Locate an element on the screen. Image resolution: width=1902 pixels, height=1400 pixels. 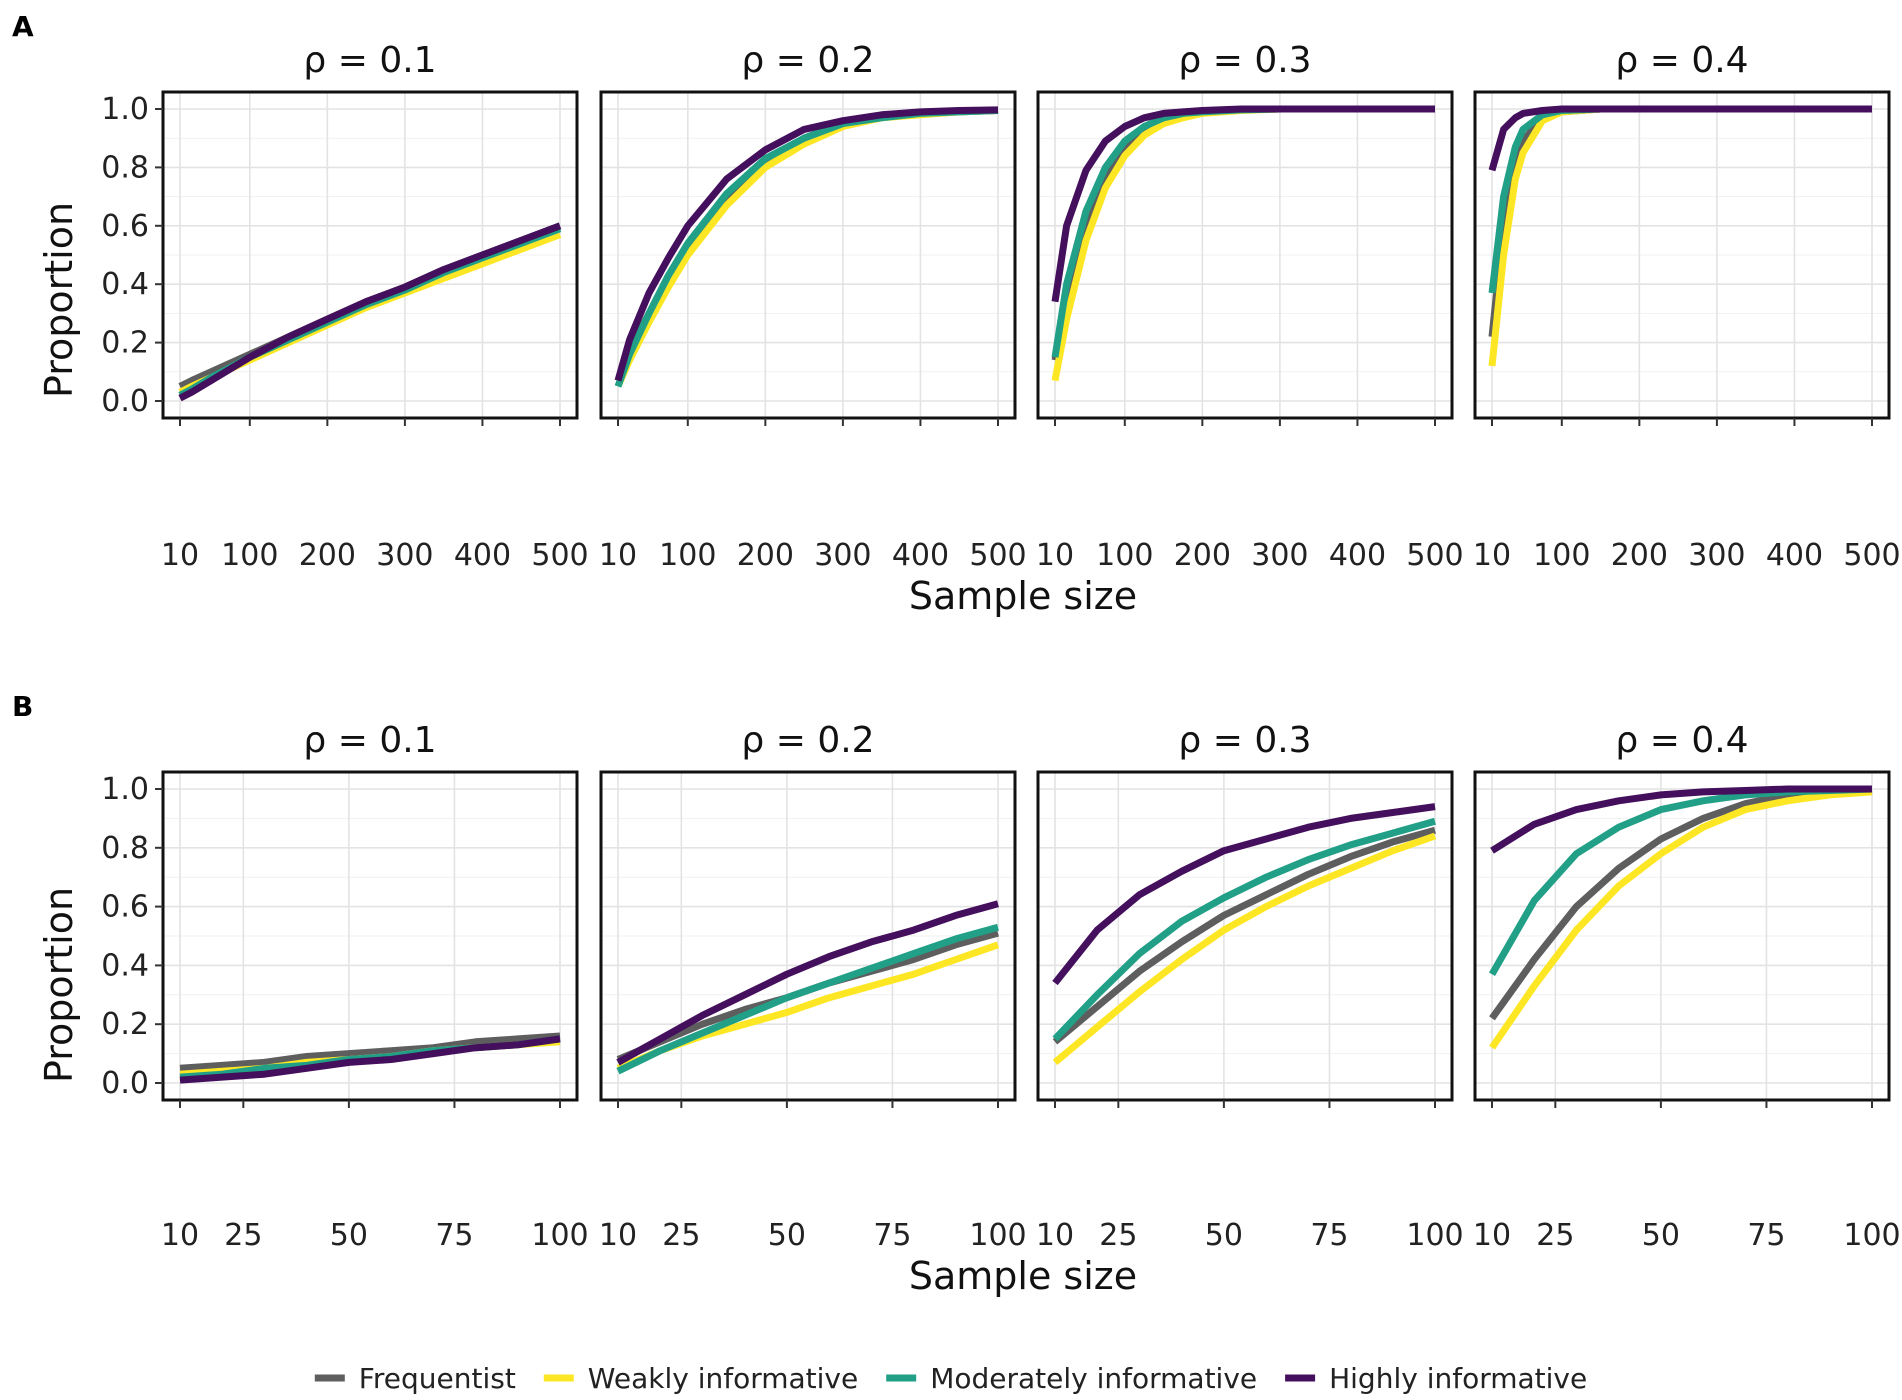
legend-item: Highly informative is located at coordinates (1436, 1378).